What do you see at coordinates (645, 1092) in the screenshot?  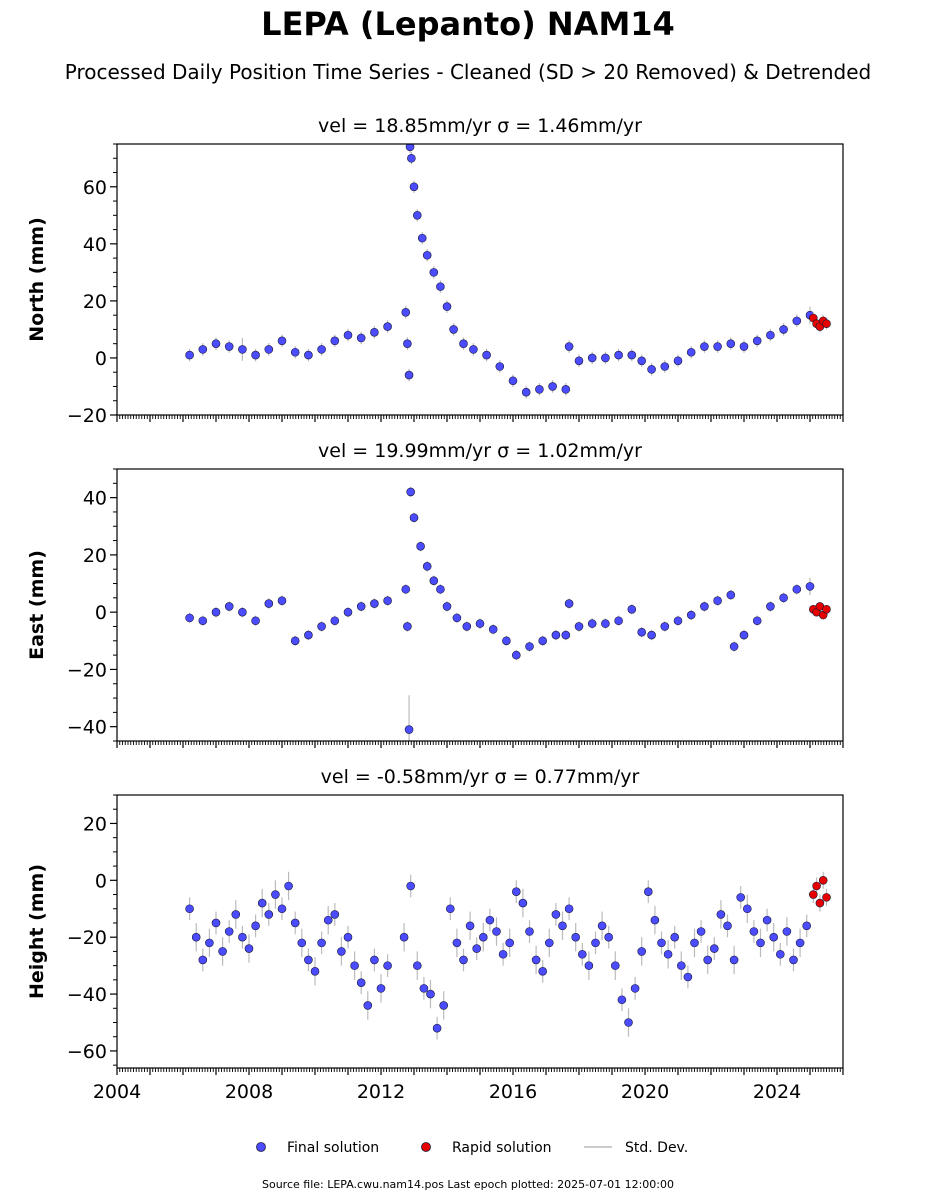 I see `x-tick-label: 2020` at bounding box center [645, 1092].